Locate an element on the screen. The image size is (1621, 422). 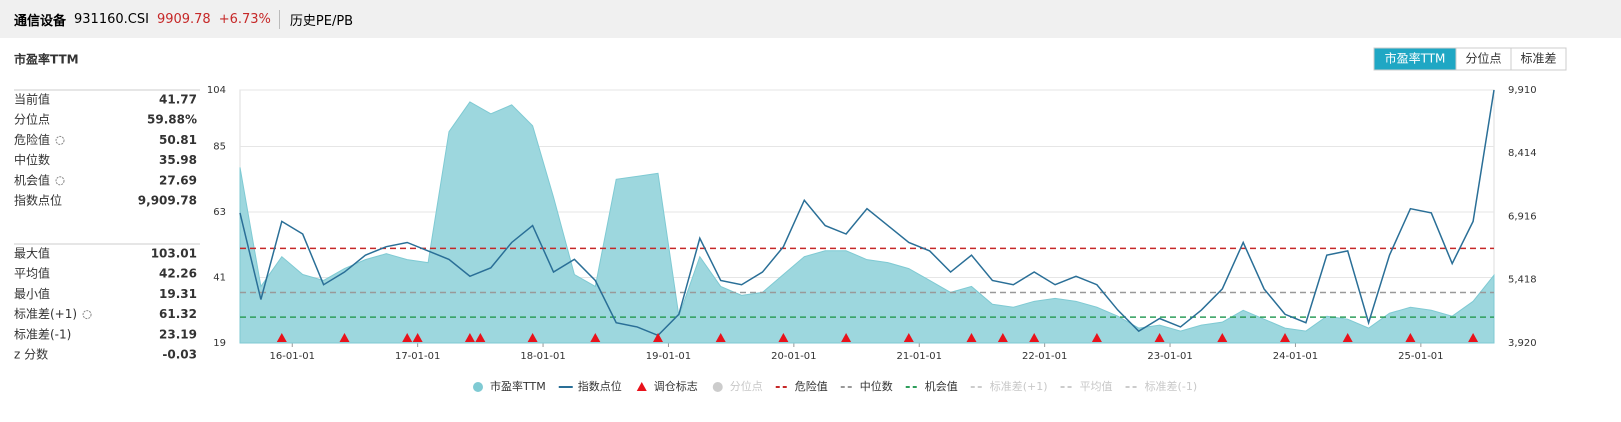
legend-label: 标准差(-1) is located at coordinates (1171, 386).